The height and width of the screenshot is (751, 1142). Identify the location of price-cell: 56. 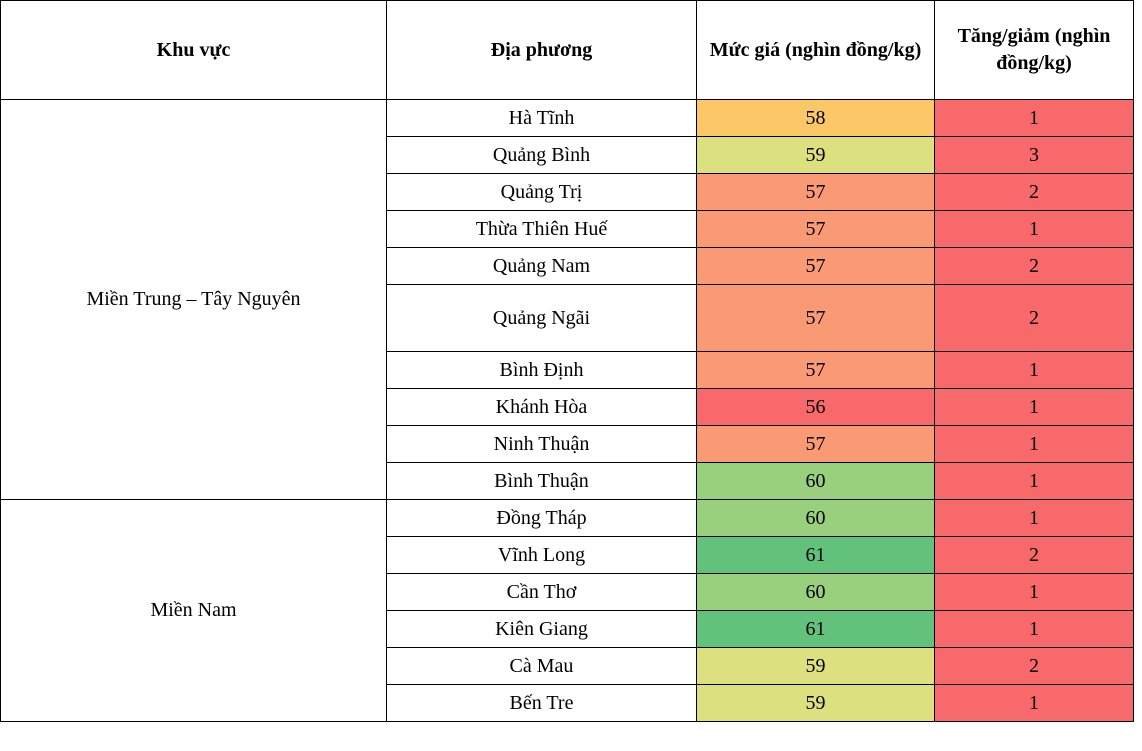
(815, 407).